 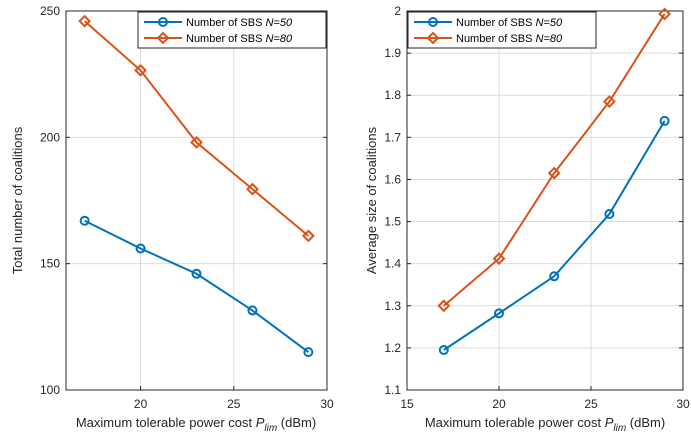 I want to click on y-tick-label: 200, so click(x=50, y=137).